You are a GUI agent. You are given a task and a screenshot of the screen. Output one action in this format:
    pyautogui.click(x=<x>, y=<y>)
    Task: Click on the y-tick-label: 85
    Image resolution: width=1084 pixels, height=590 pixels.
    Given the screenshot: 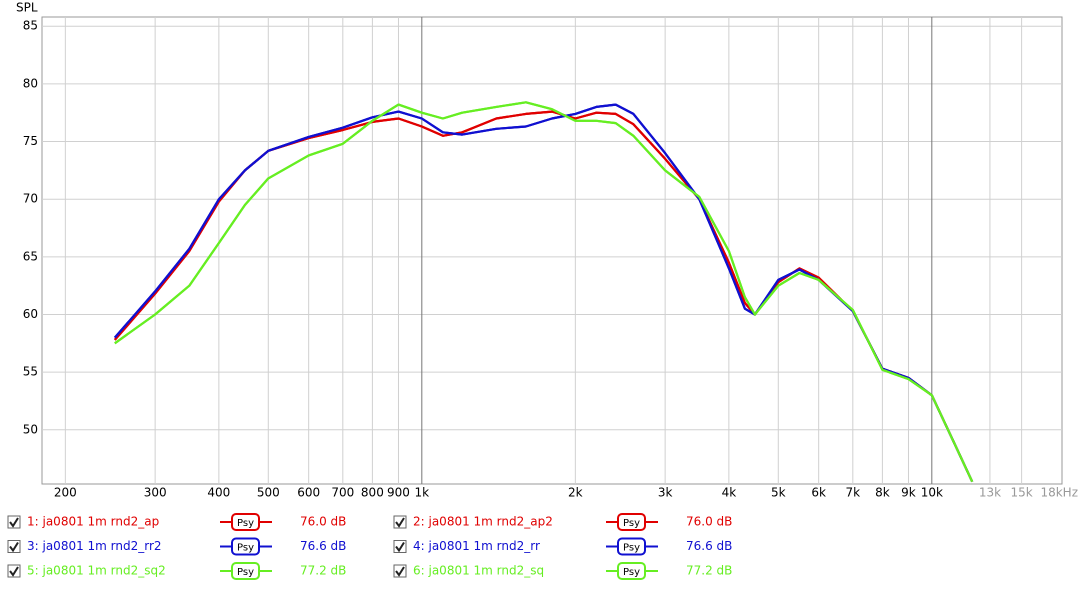 What is the action you would take?
    pyautogui.click(x=30, y=26)
    